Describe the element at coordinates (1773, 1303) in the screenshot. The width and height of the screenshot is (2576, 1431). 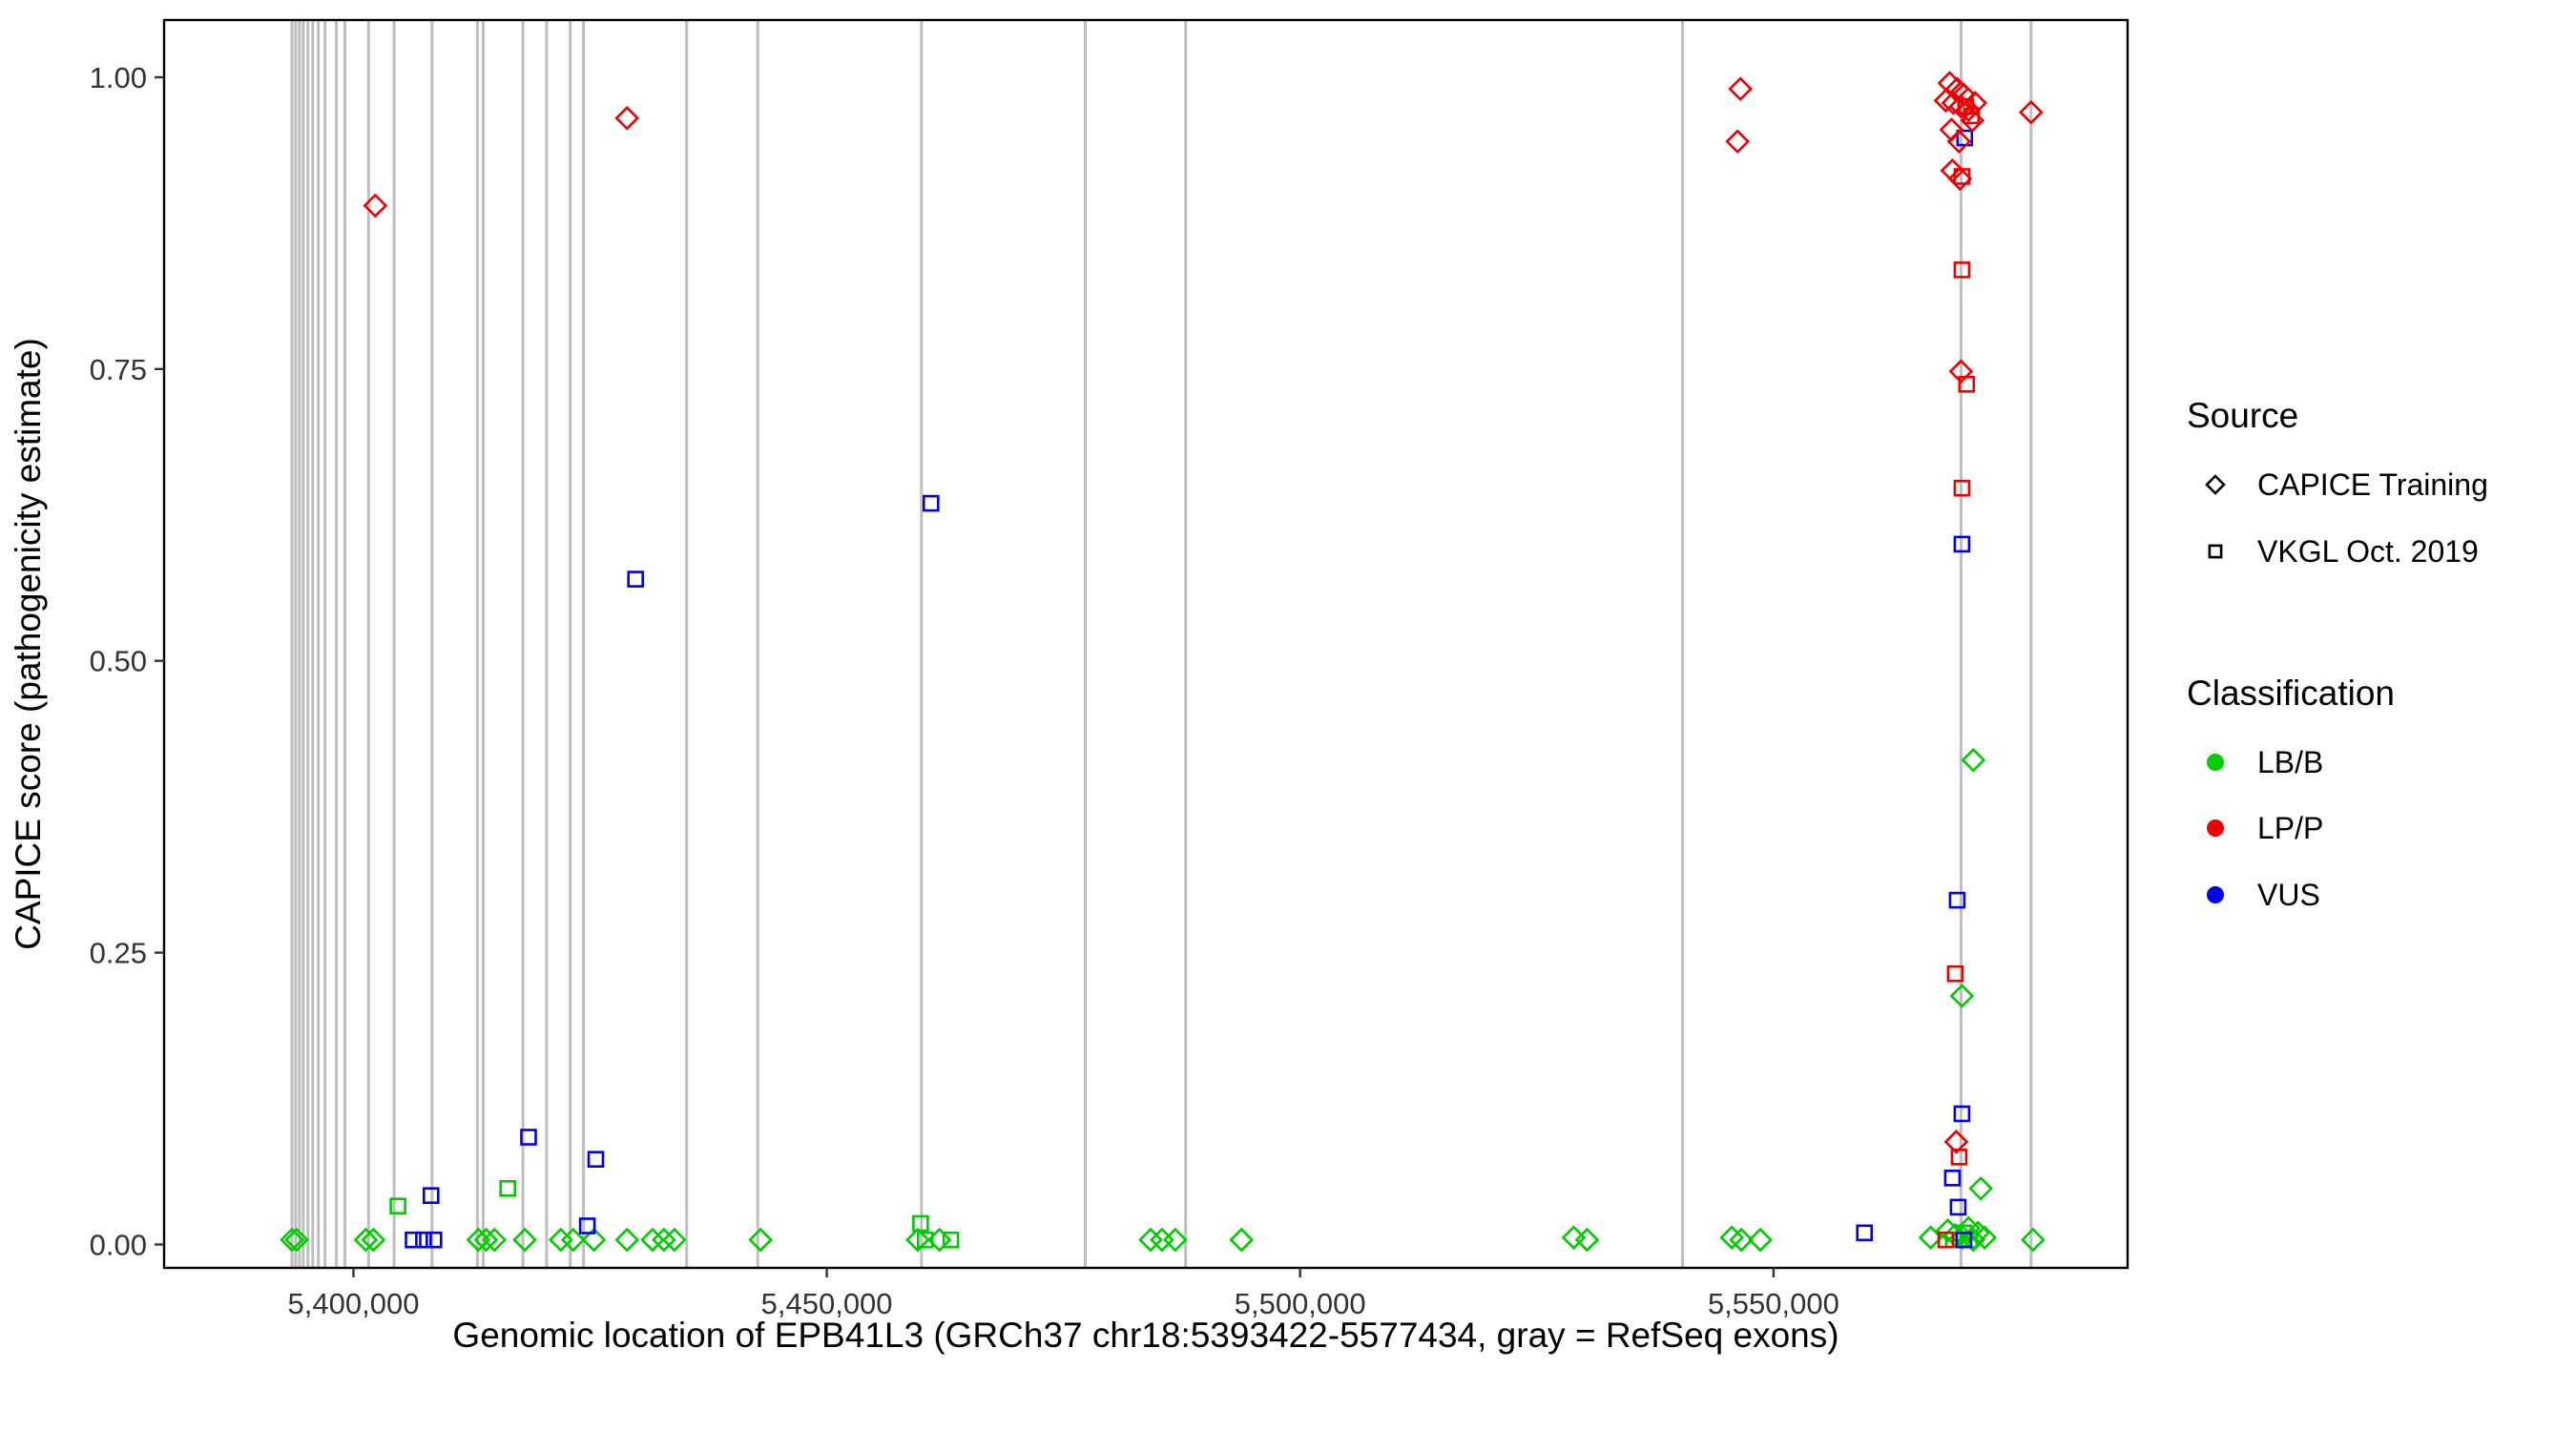
I see `x-axis-tick-label: 5,550,000` at that location.